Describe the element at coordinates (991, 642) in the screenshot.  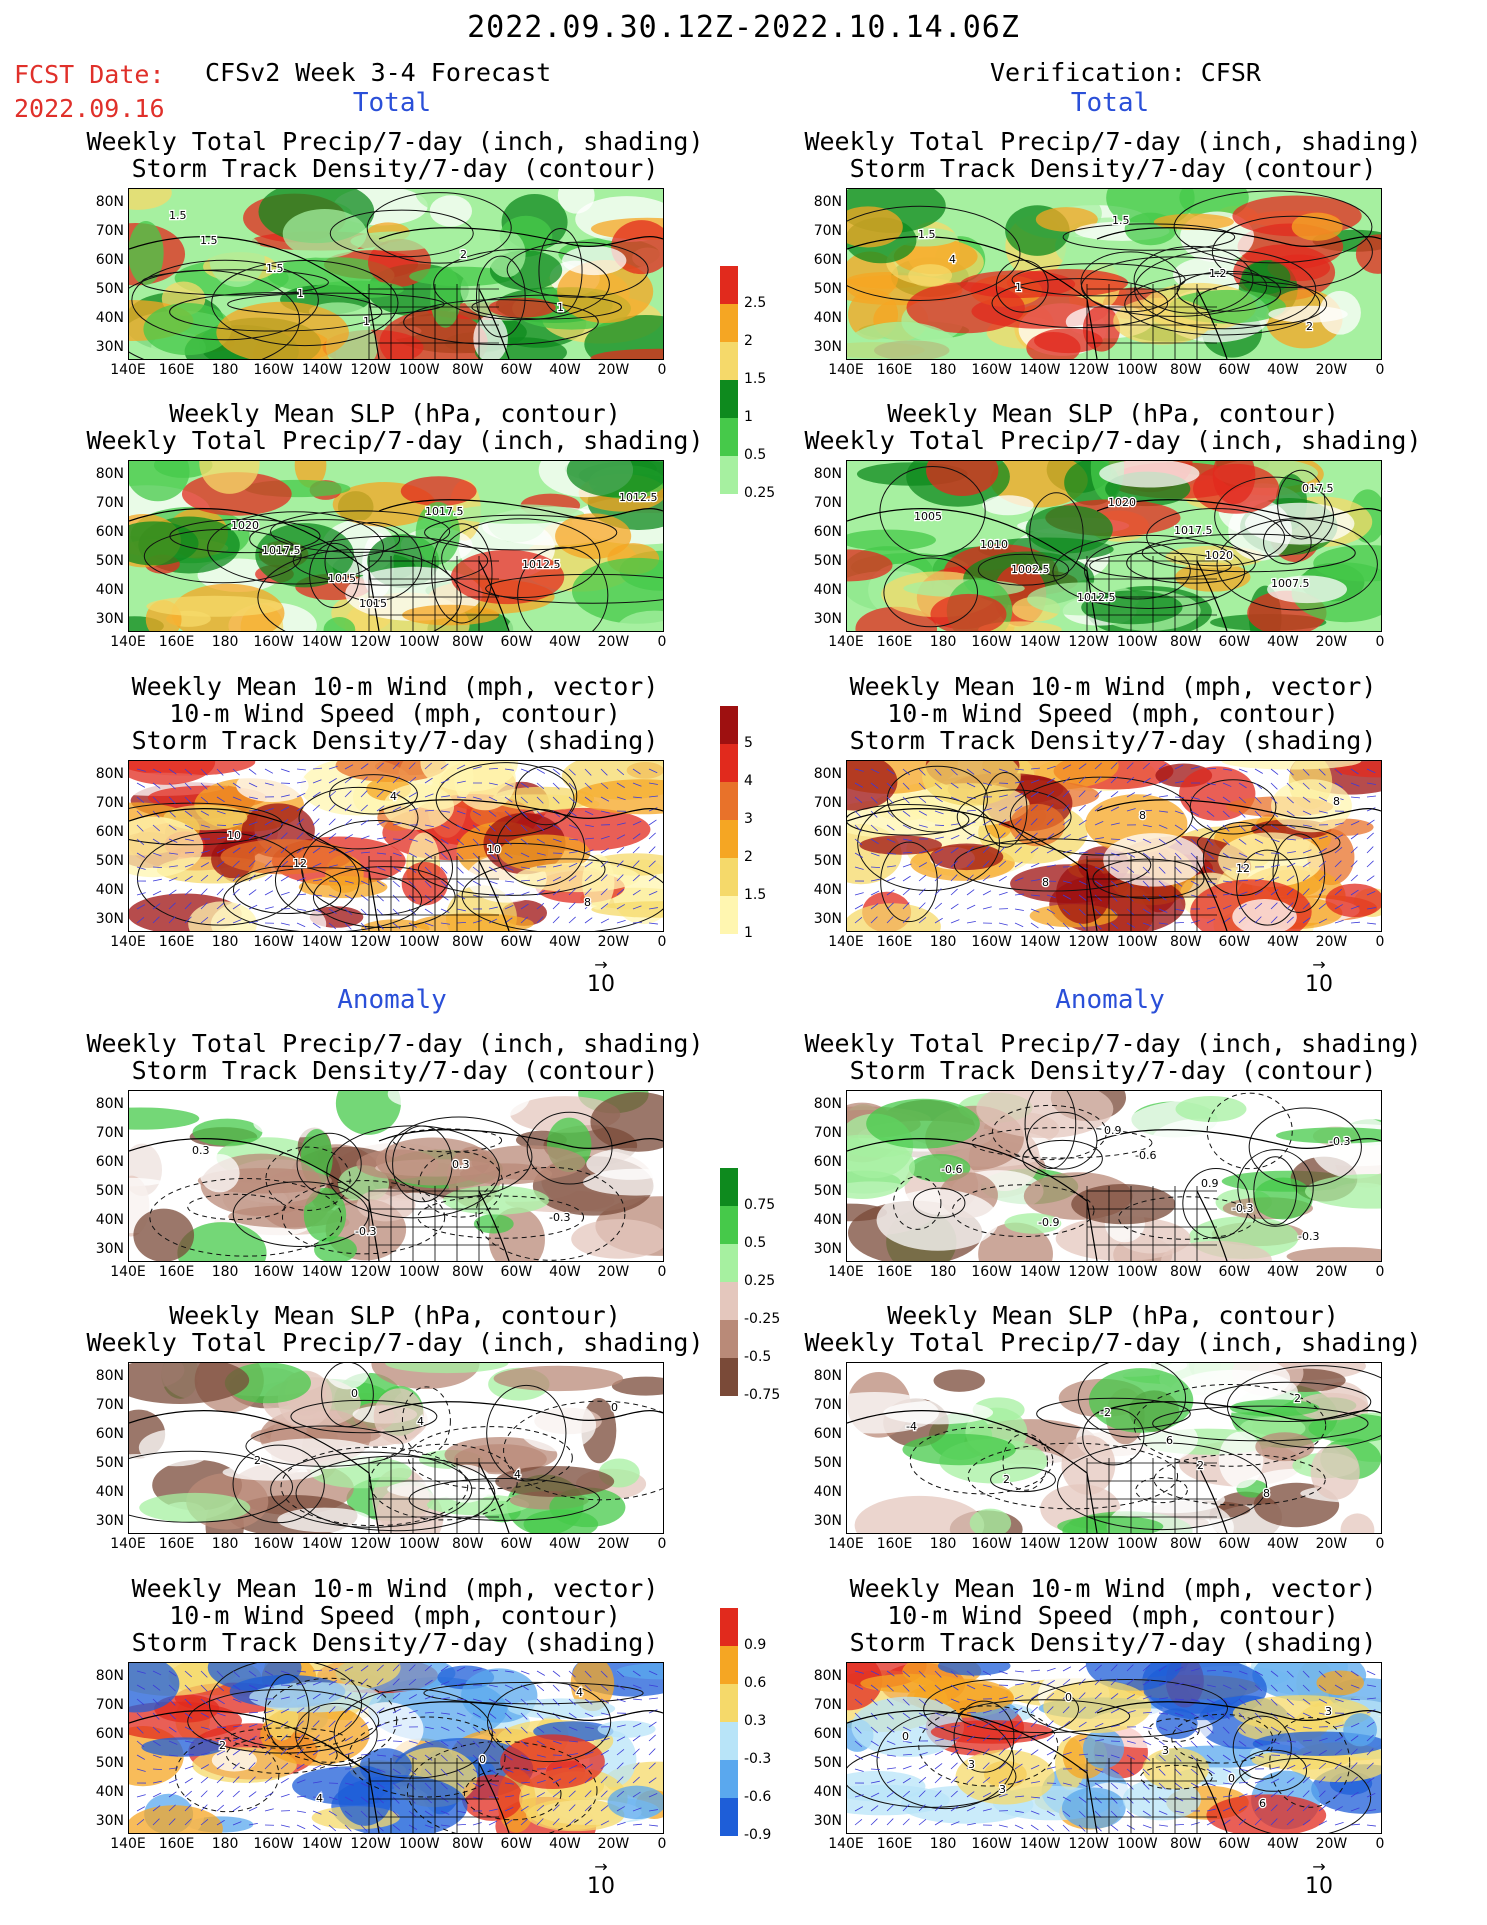
I see `lon-label: 160W` at that location.